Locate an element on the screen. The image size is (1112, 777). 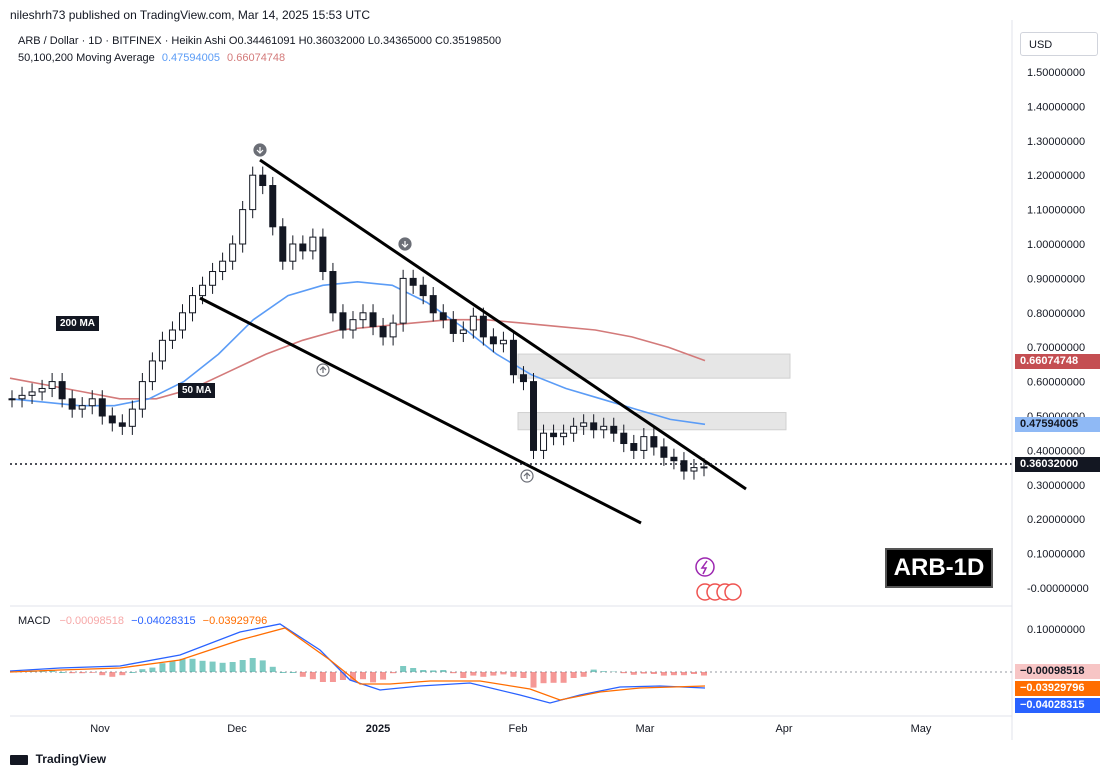
currency-selector: USD is located at coordinates (1059, 44).